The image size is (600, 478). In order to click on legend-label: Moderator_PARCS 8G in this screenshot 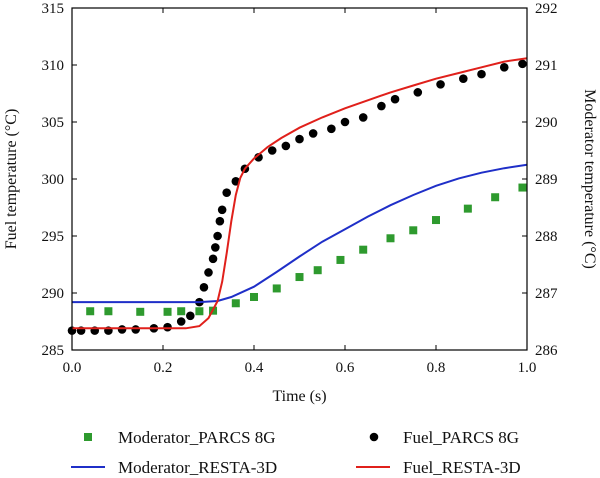, I will do `click(197, 437)`.